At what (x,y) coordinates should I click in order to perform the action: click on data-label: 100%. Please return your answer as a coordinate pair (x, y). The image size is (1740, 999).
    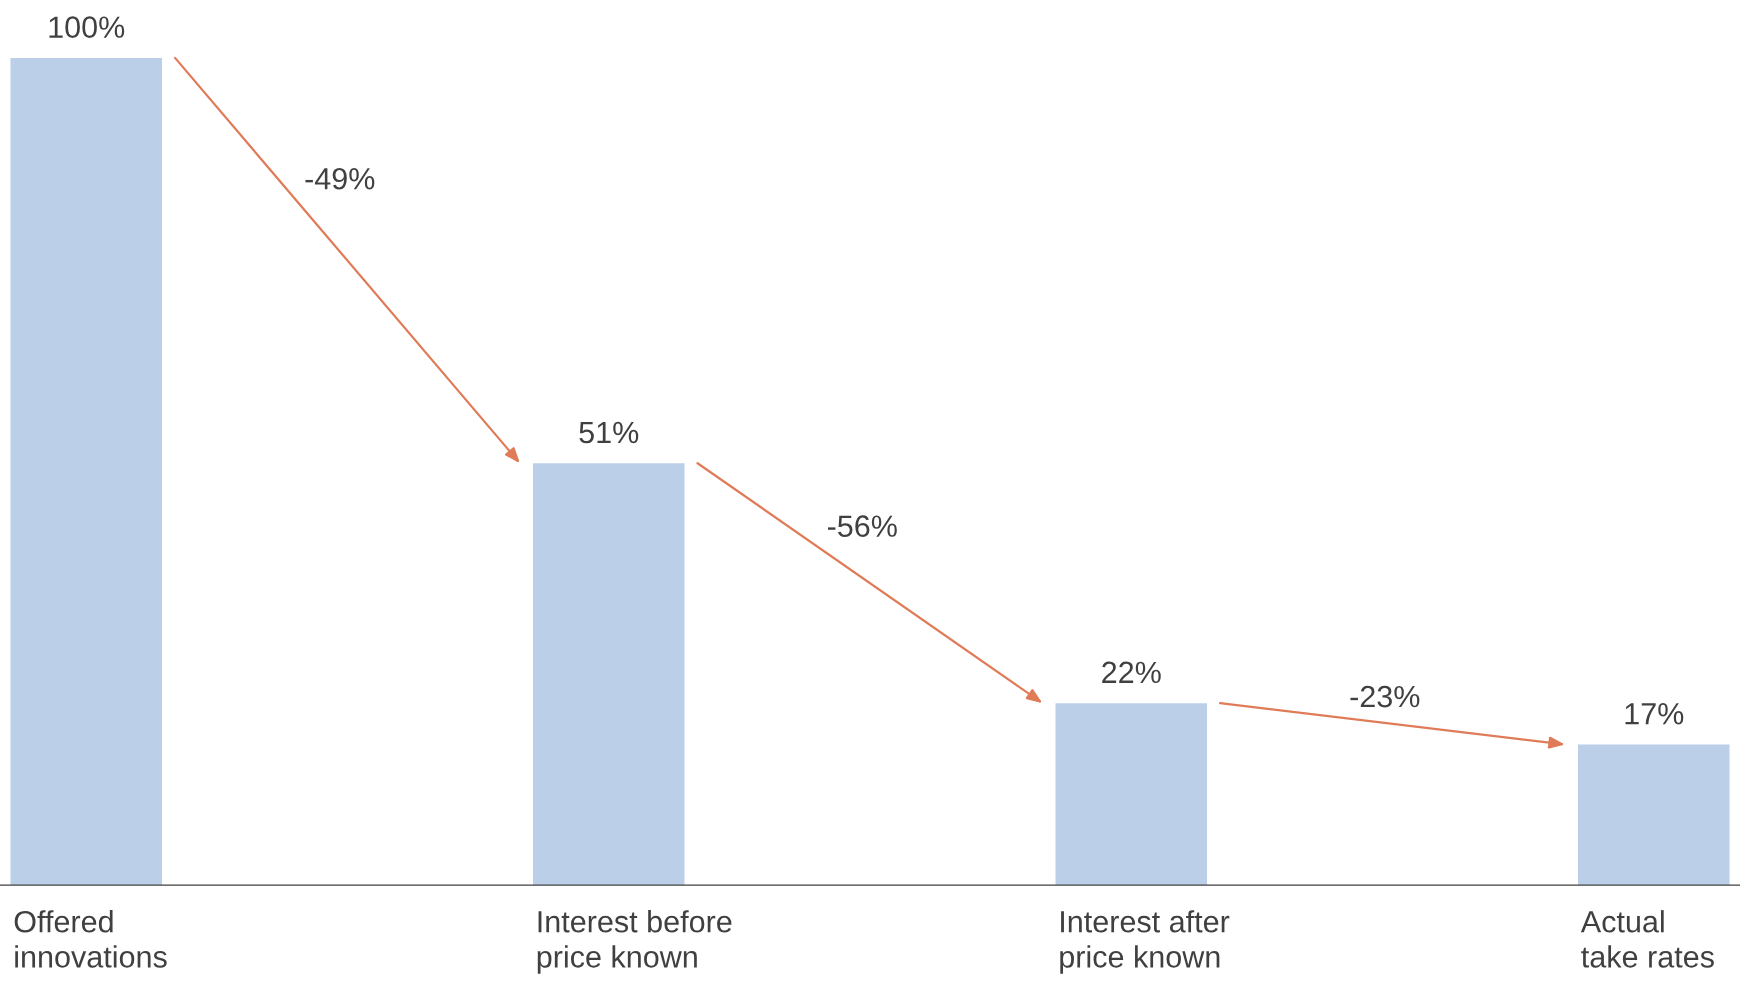
    Looking at the image, I should click on (87, 27).